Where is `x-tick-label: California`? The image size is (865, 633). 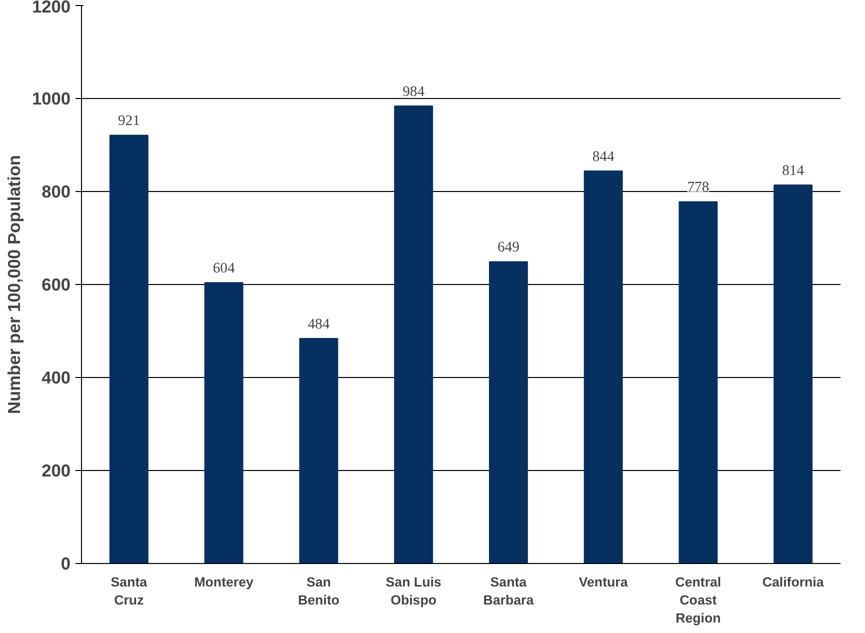 x-tick-label: California is located at coordinates (793, 582).